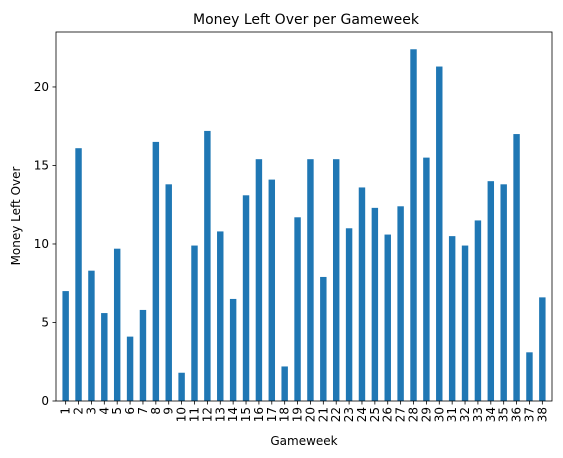 The width and height of the screenshot is (563, 458). I want to click on x-tick-label: 33, so click(478, 414).